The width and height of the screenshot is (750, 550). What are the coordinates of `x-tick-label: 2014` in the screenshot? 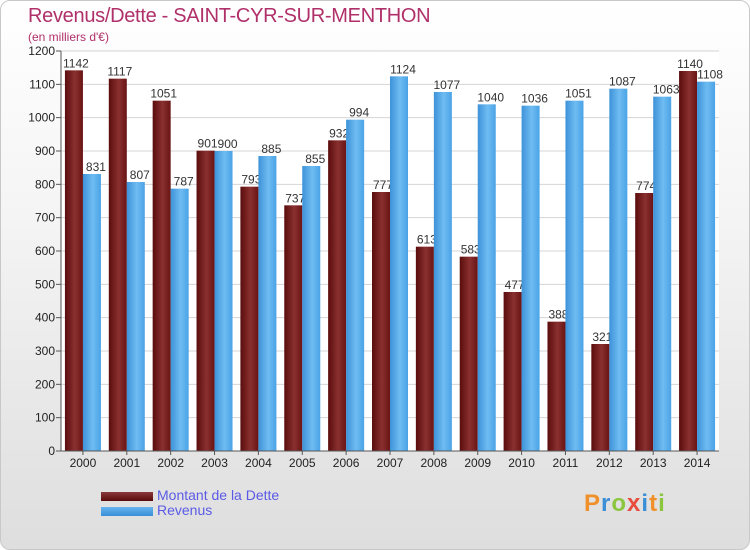 It's located at (697, 463).